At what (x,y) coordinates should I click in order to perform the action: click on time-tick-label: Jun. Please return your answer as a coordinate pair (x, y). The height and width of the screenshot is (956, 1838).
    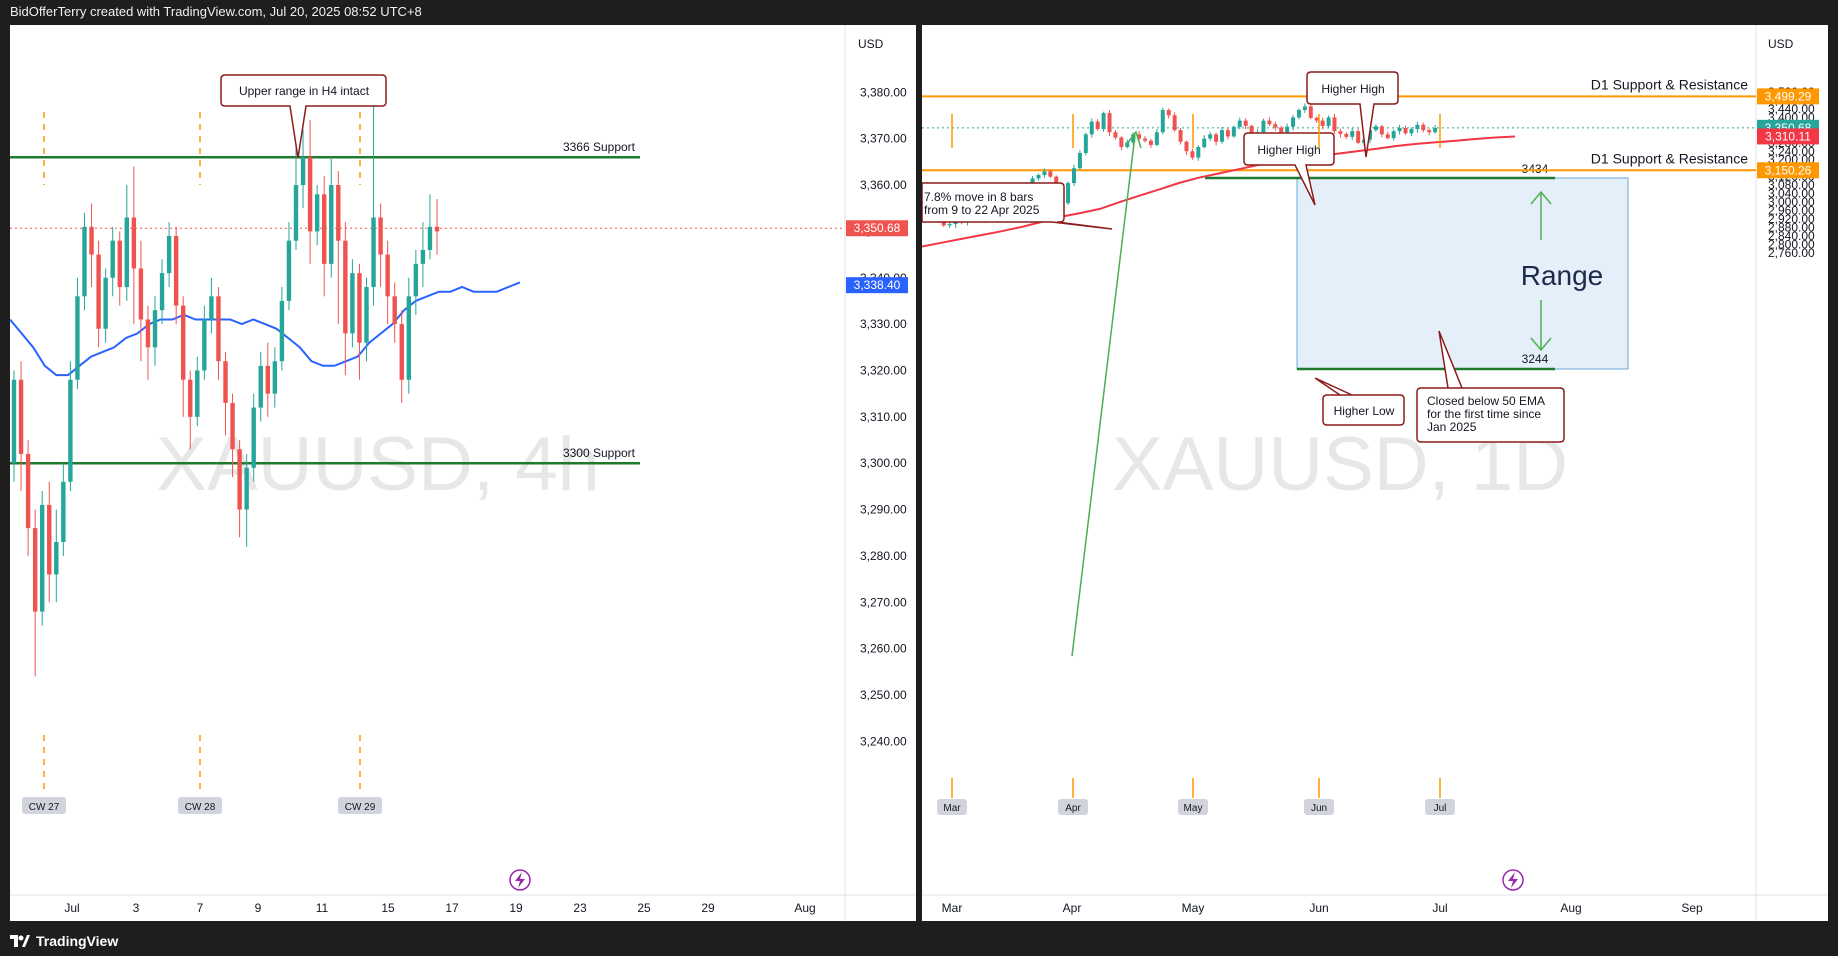
    Looking at the image, I should click on (1318, 908).